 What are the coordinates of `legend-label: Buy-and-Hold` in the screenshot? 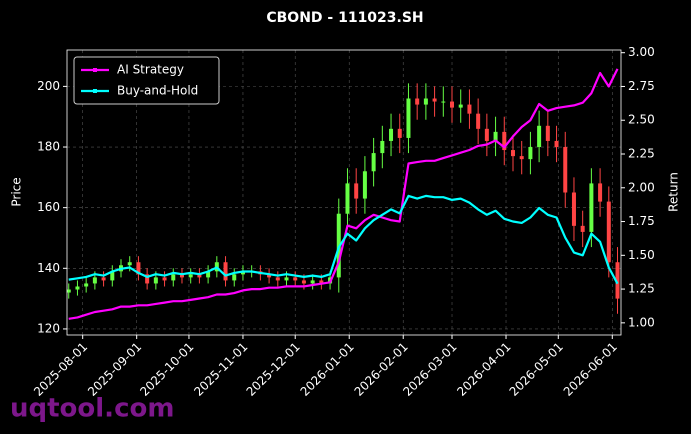 It's located at (157, 91).